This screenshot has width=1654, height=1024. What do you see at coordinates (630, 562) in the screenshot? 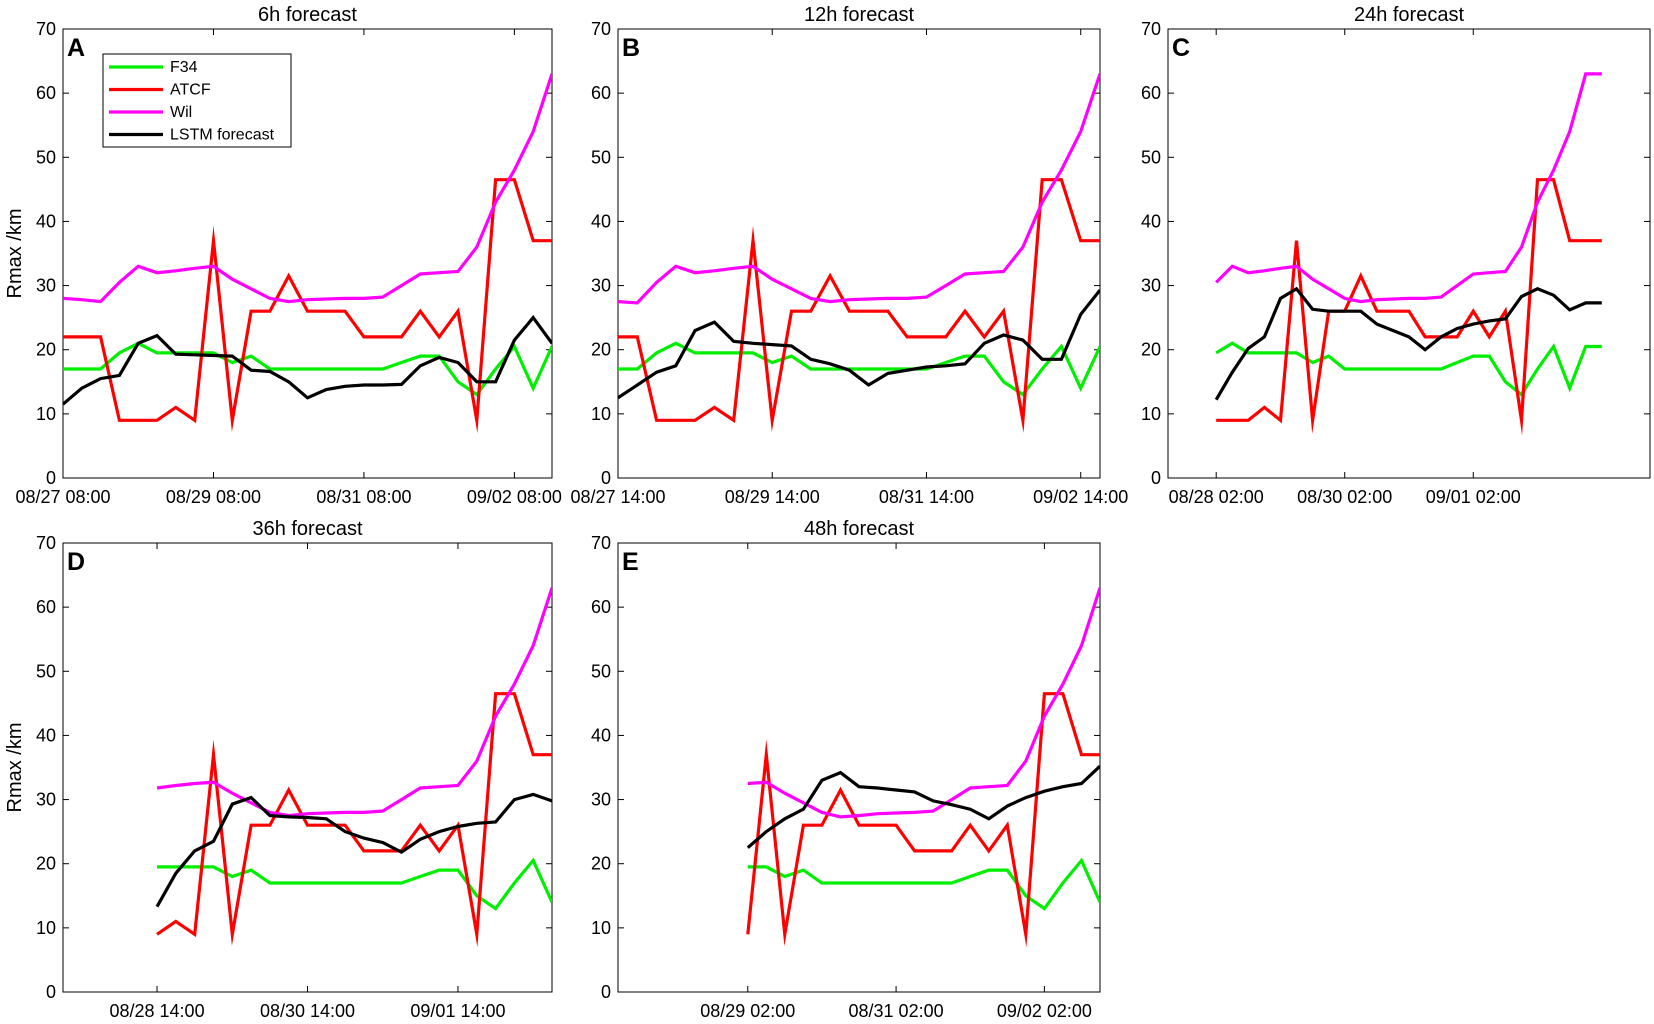
I see `panel-letter: E` at bounding box center [630, 562].